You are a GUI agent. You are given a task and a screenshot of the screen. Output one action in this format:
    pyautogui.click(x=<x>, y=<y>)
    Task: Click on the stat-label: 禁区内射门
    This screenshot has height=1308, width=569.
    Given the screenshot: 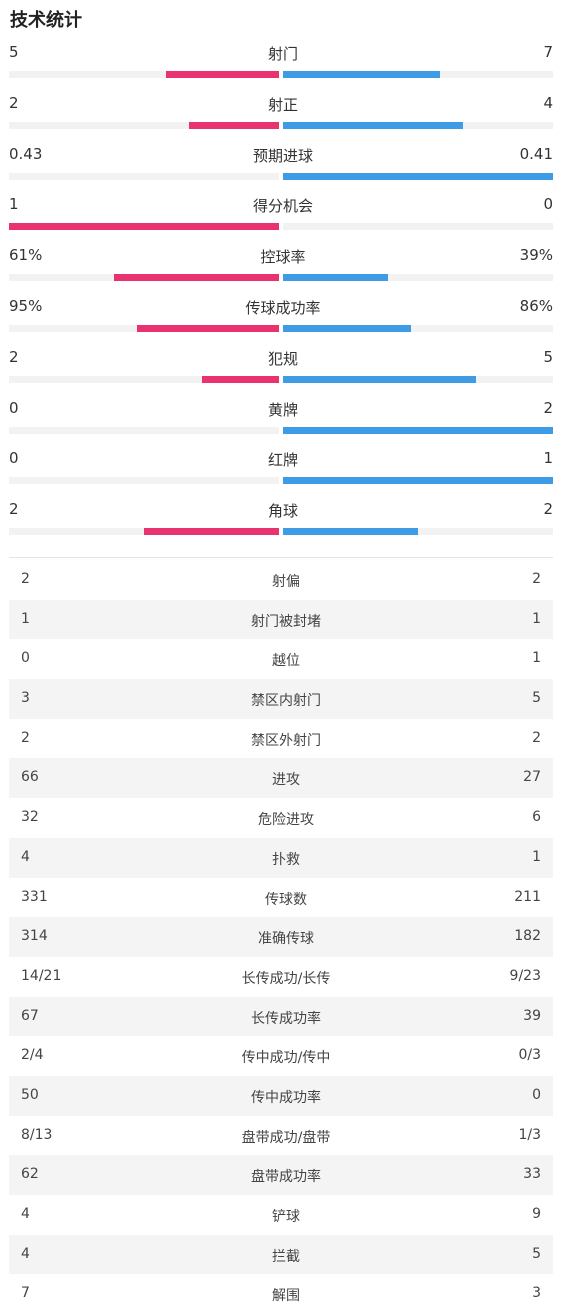 What is the action you would take?
    pyautogui.click(x=286, y=701)
    